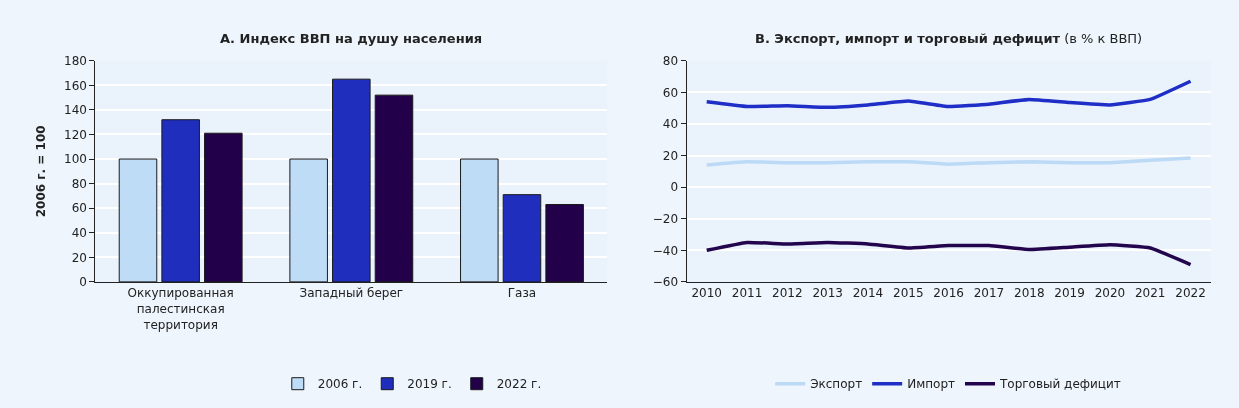 Image resolution: width=1239 pixels, height=408 pixels. Describe the element at coordinates (75, 110) in the screenshot. I see `y-tick-label: 140` at that location.